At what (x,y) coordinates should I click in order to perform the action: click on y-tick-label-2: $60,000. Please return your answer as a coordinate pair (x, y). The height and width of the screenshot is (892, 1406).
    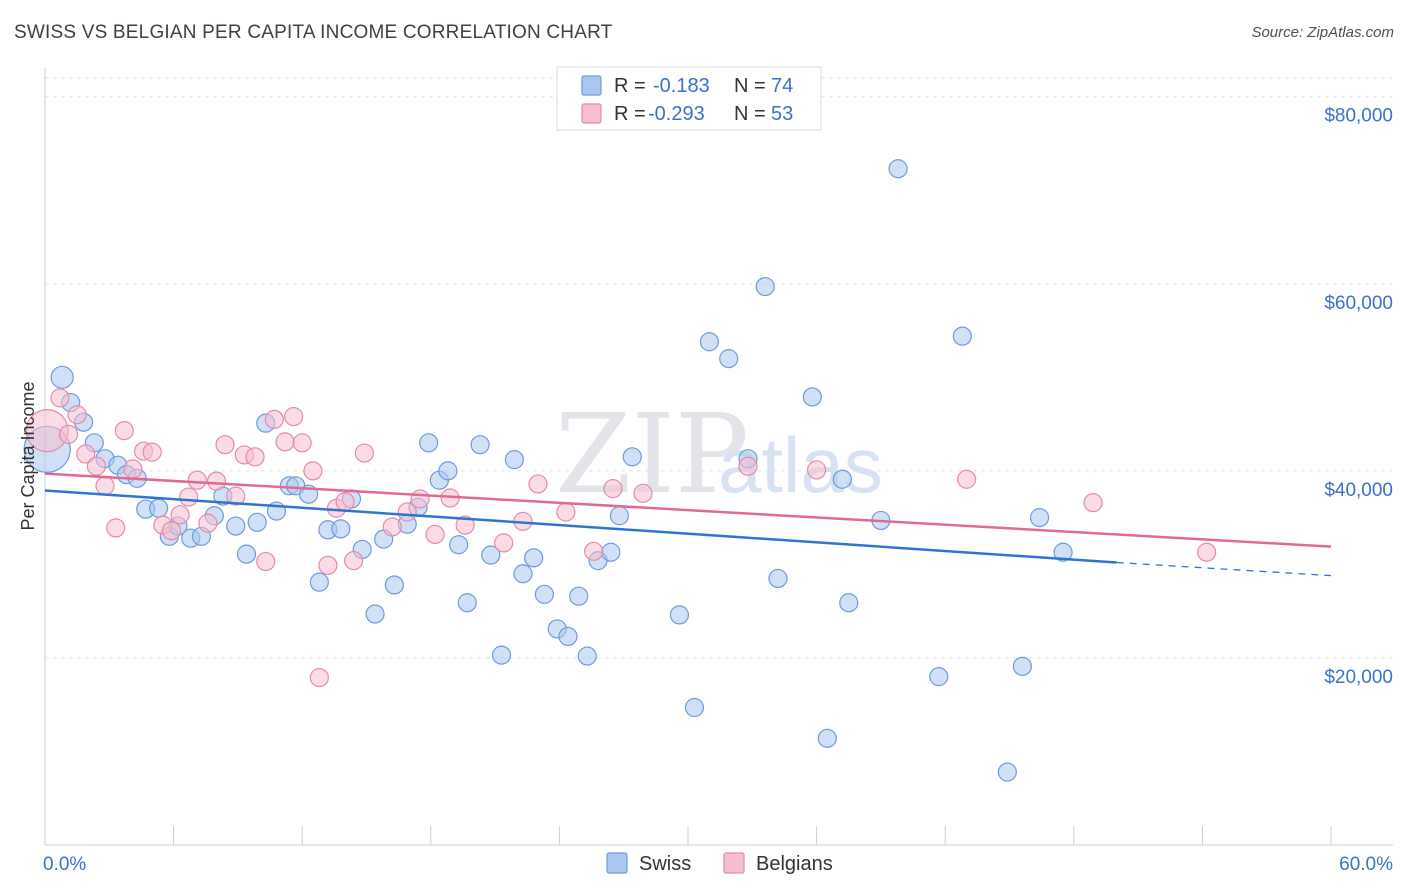
    Looking at the image, I should click on (1358, 303).